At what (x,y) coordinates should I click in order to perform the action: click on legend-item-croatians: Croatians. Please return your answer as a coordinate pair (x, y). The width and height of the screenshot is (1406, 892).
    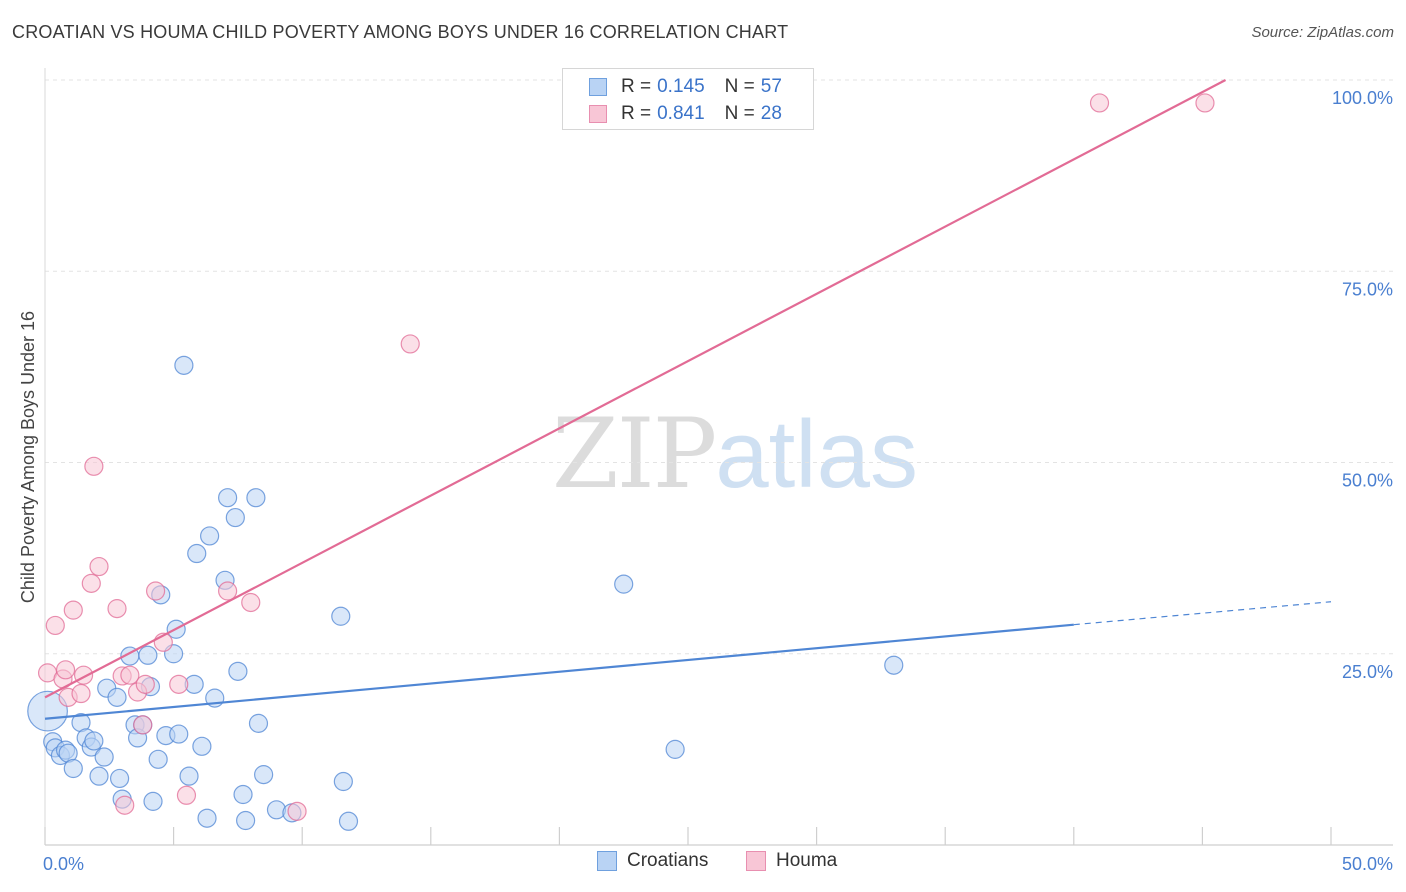
    Looking at the image, I should click on (652, 861).